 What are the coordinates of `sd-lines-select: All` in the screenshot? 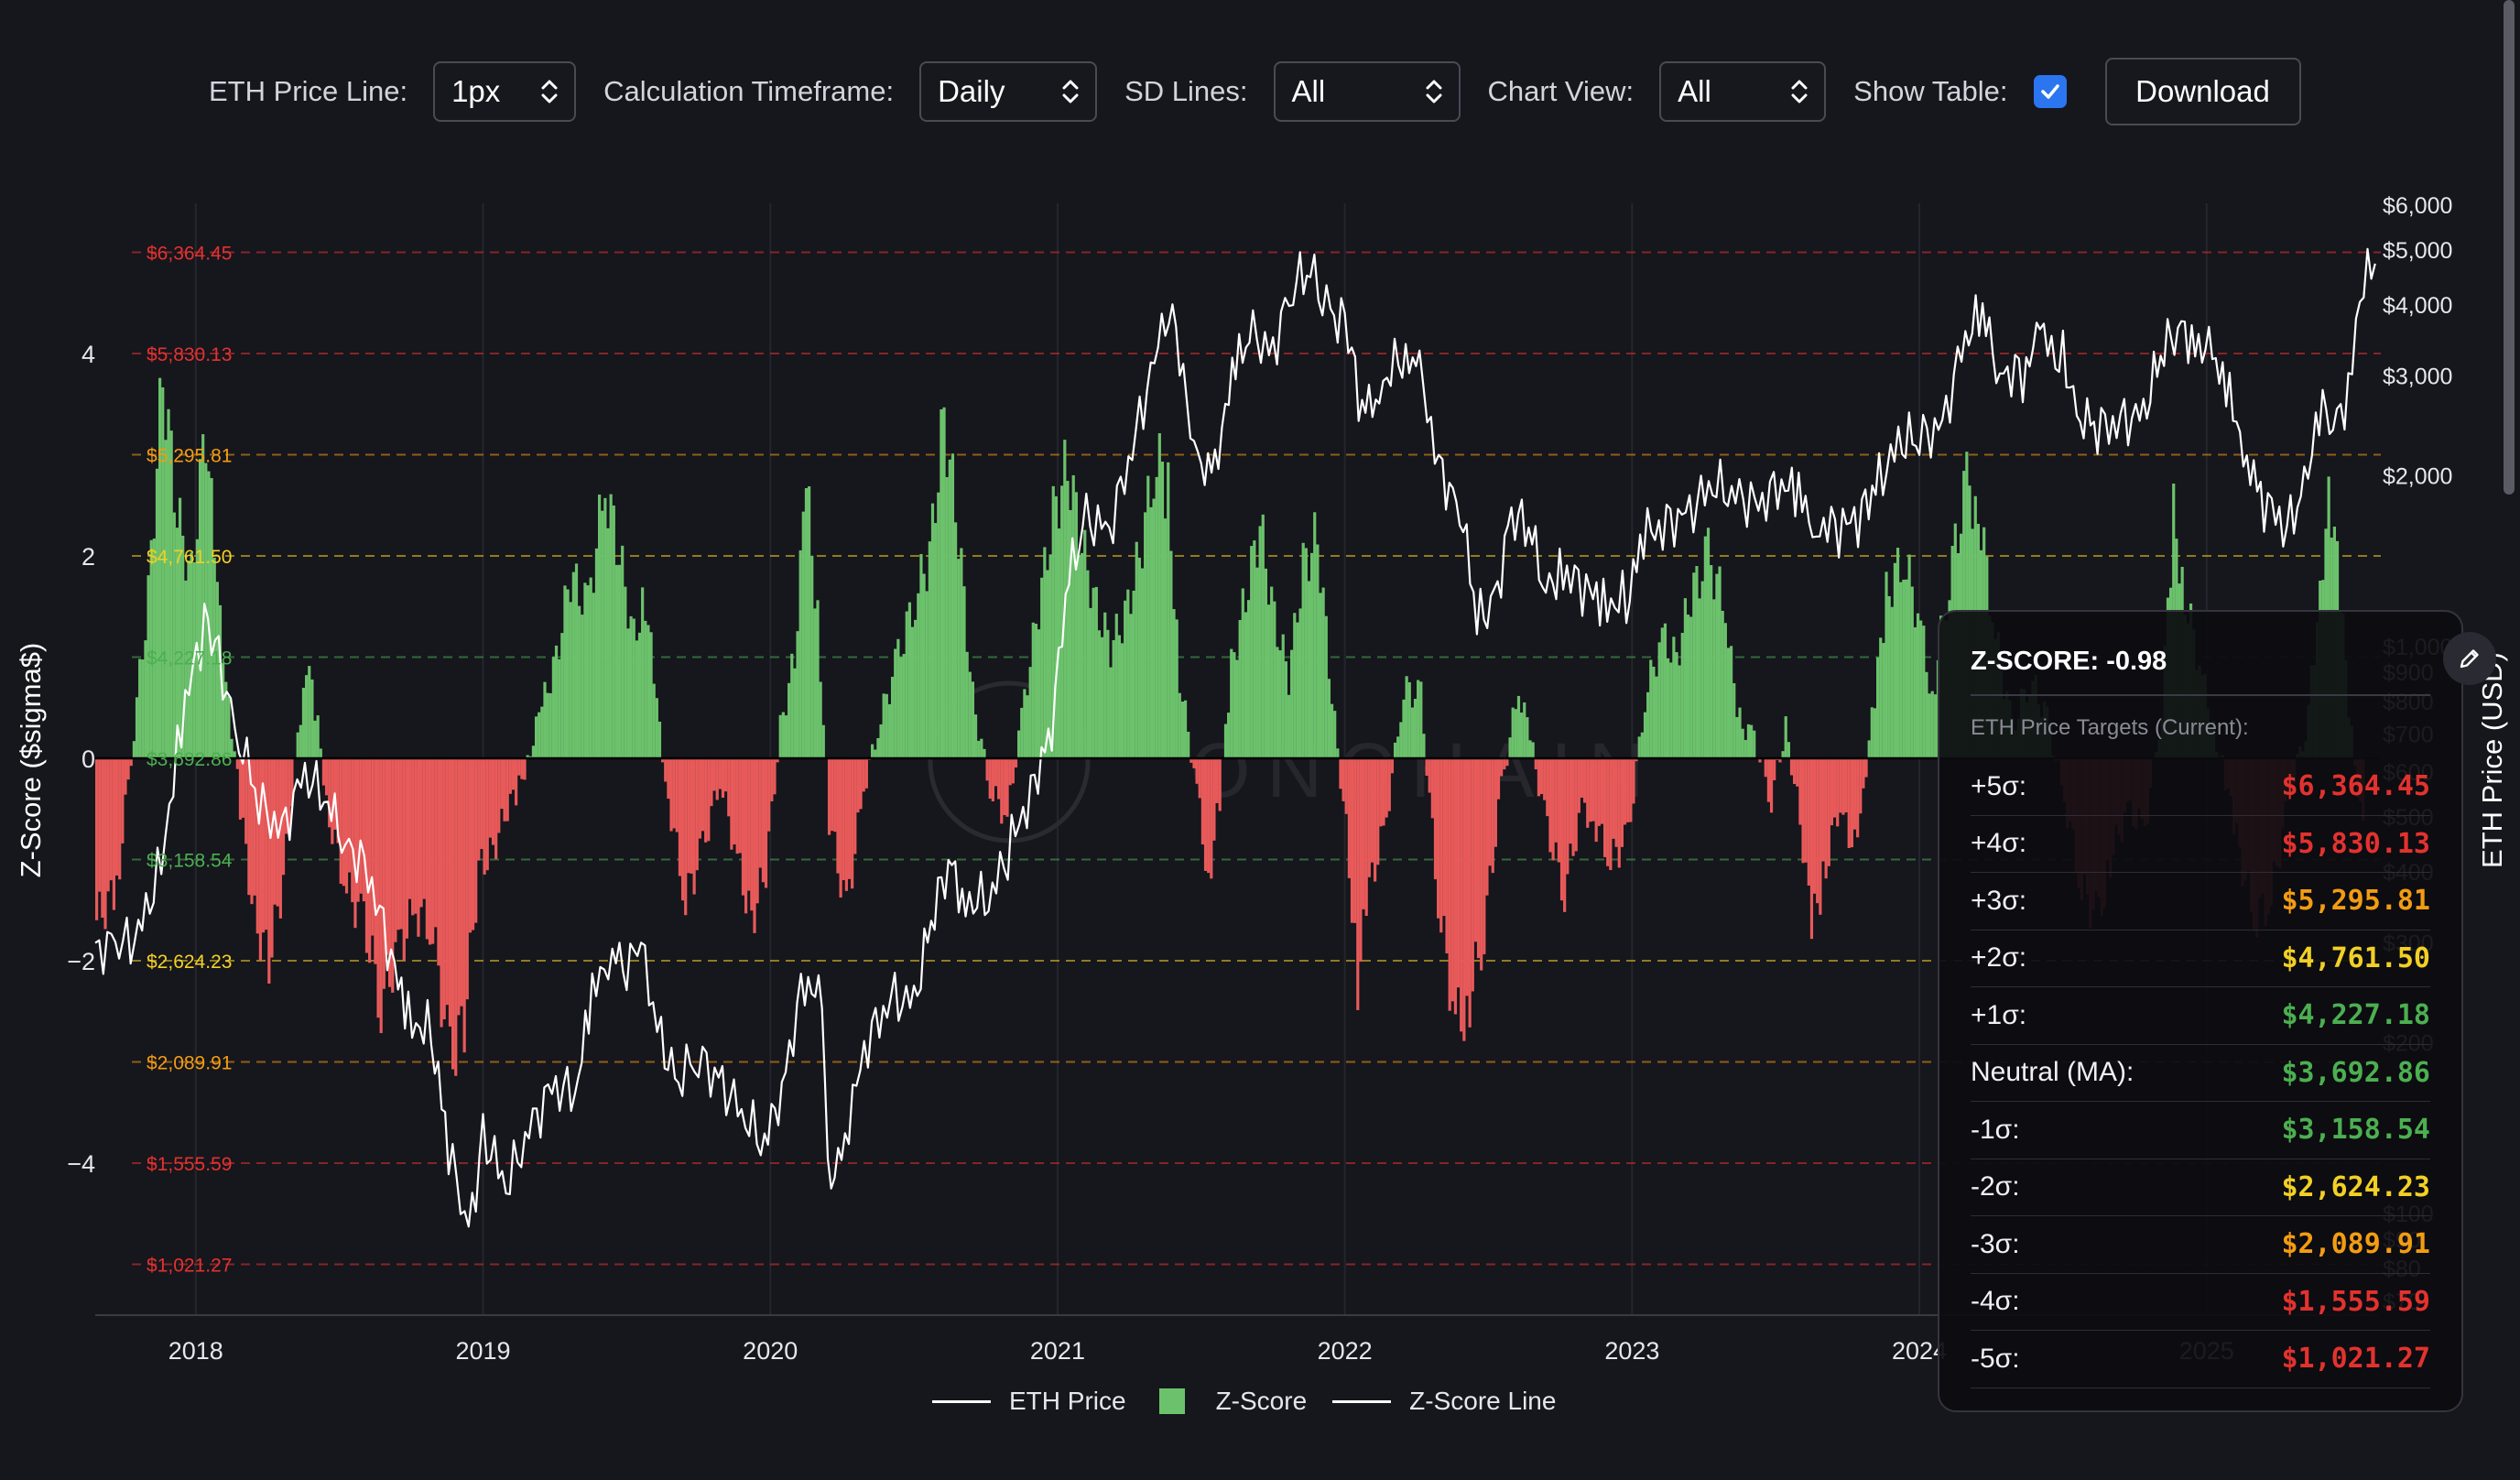 It's located at (1367, 91).